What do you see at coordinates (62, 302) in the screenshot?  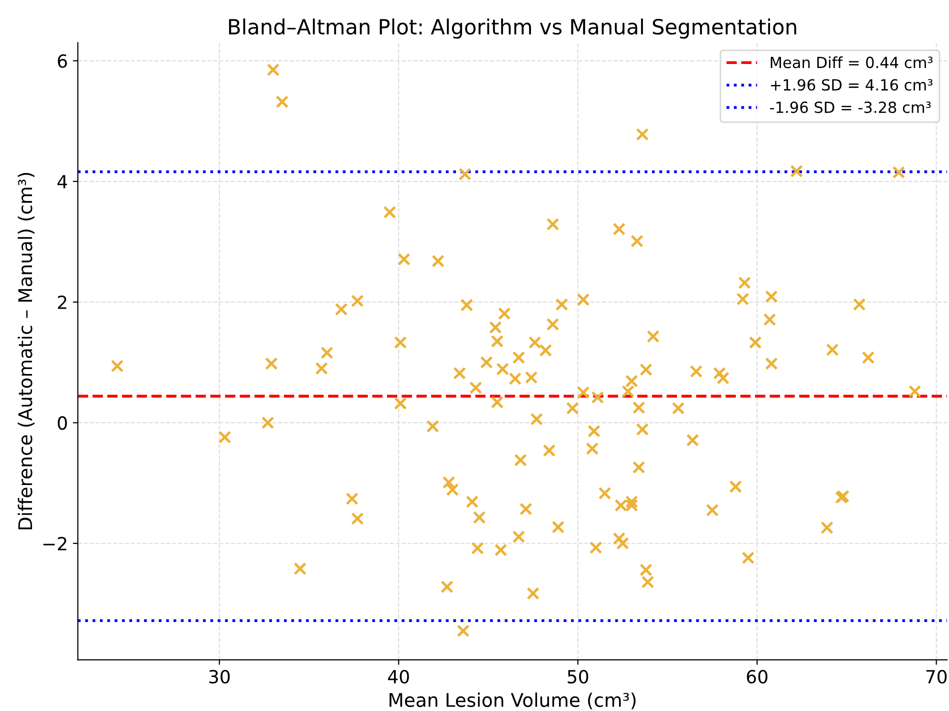 I see `y-tick-label: 2` at bounding box center [62, 302].